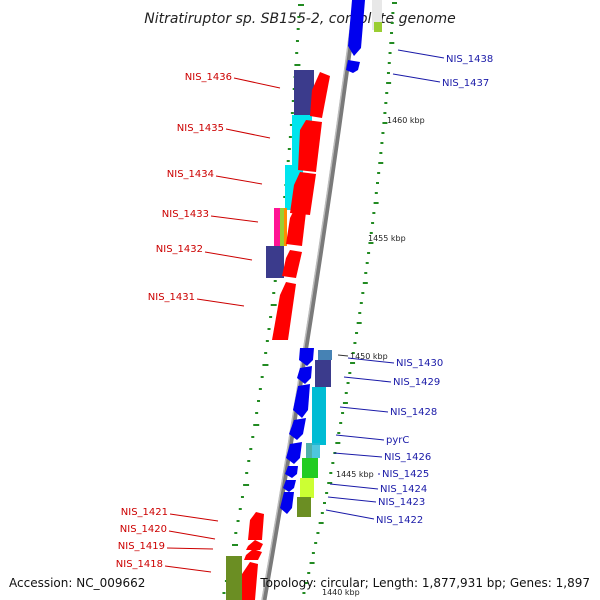 The height and width of the screenshot is (600, 600). I want to click on gene-label-nis-1418: NIS_1418, so click(164, 566).